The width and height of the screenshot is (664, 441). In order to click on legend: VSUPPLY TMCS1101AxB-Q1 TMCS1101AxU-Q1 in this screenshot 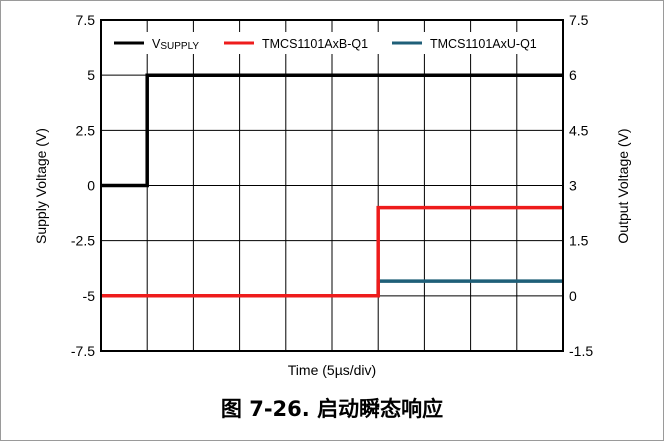, I will do `click(332, 43)`.